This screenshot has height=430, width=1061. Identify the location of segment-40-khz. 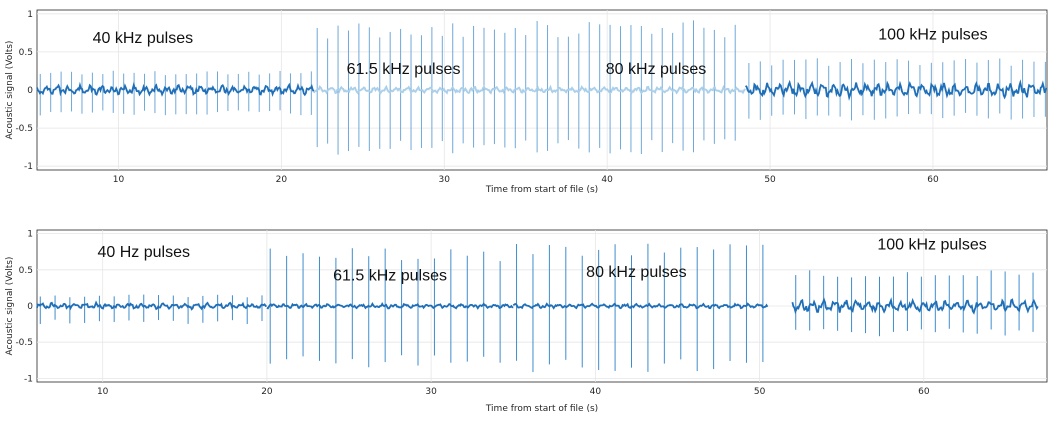
(175, 93).